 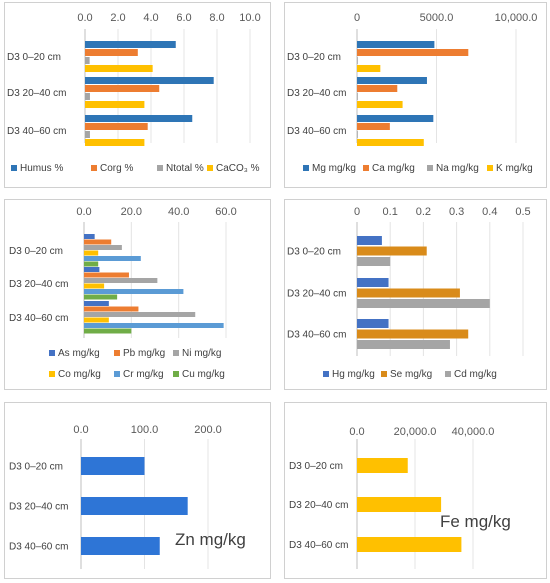 What do you see at coordinates (437, 18) in the screenshot?
I see `x-tick-label: 5000.0` at bounding box center [437, 18].